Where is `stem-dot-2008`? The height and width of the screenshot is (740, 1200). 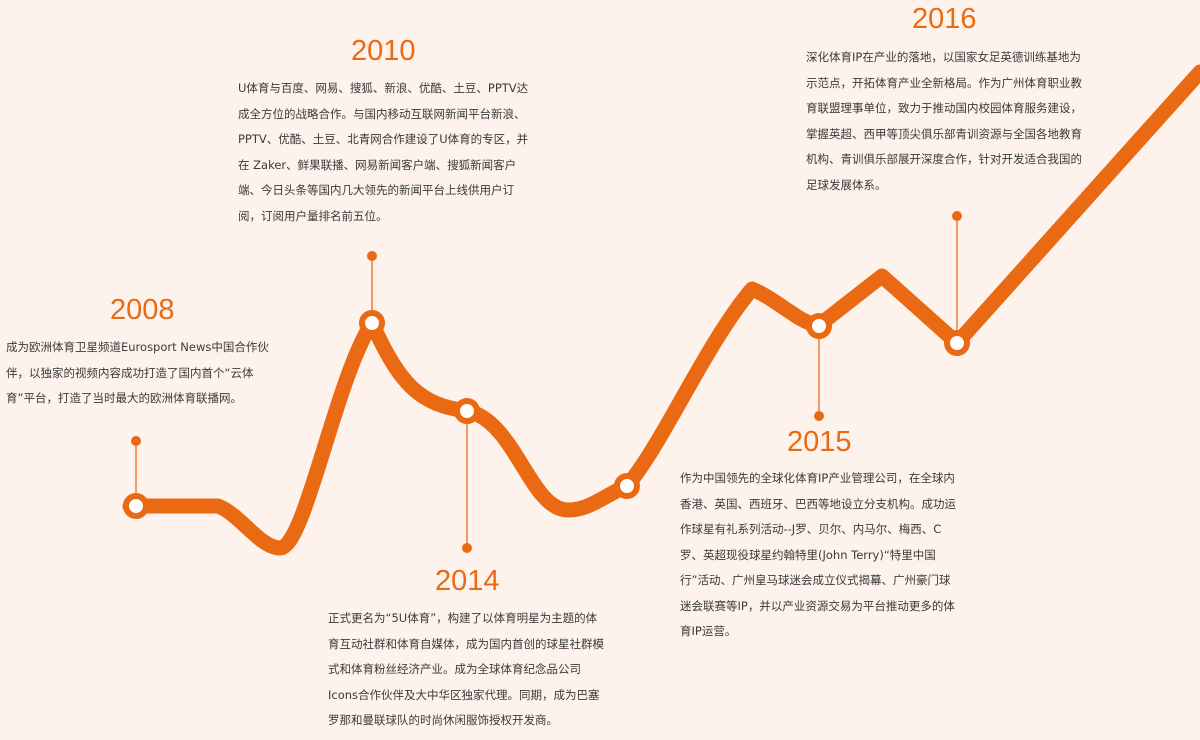
stem-dot-2008 is located at coordinates (136, 441).